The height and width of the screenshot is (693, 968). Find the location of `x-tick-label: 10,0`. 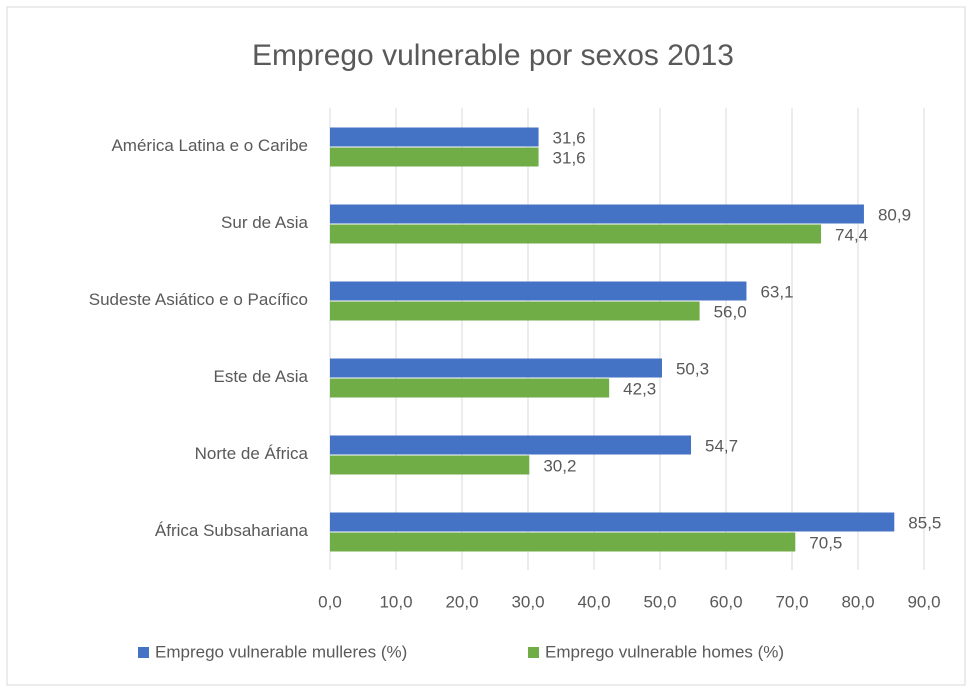

x-tick-label: 10,0 is located at coordinates (395, 601).